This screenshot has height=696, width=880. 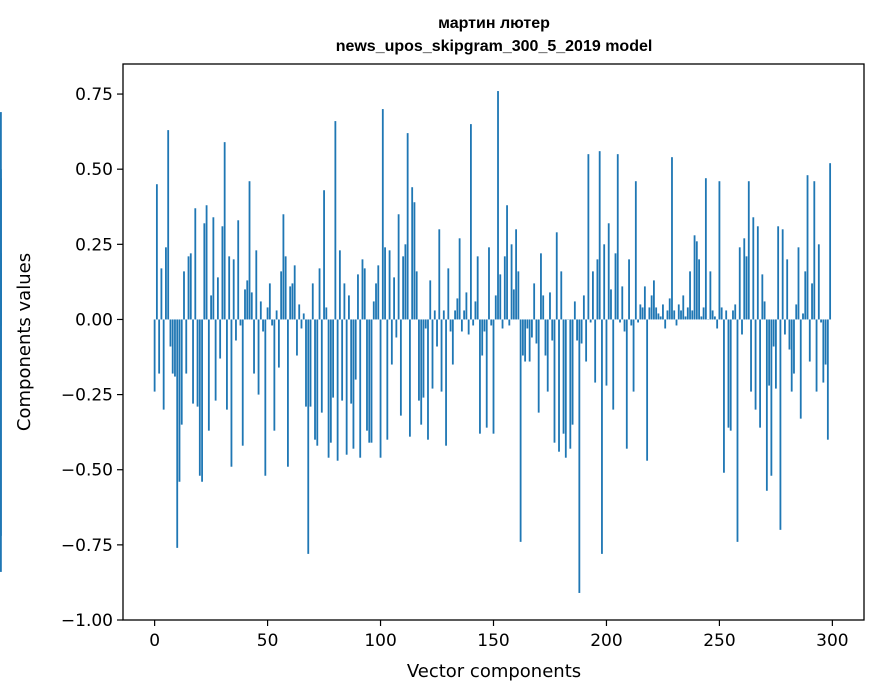 What do you see at coordinates (154, 641) in the screenshot?
I see `x-tick-label: 0` at bounding box center [154, 641].